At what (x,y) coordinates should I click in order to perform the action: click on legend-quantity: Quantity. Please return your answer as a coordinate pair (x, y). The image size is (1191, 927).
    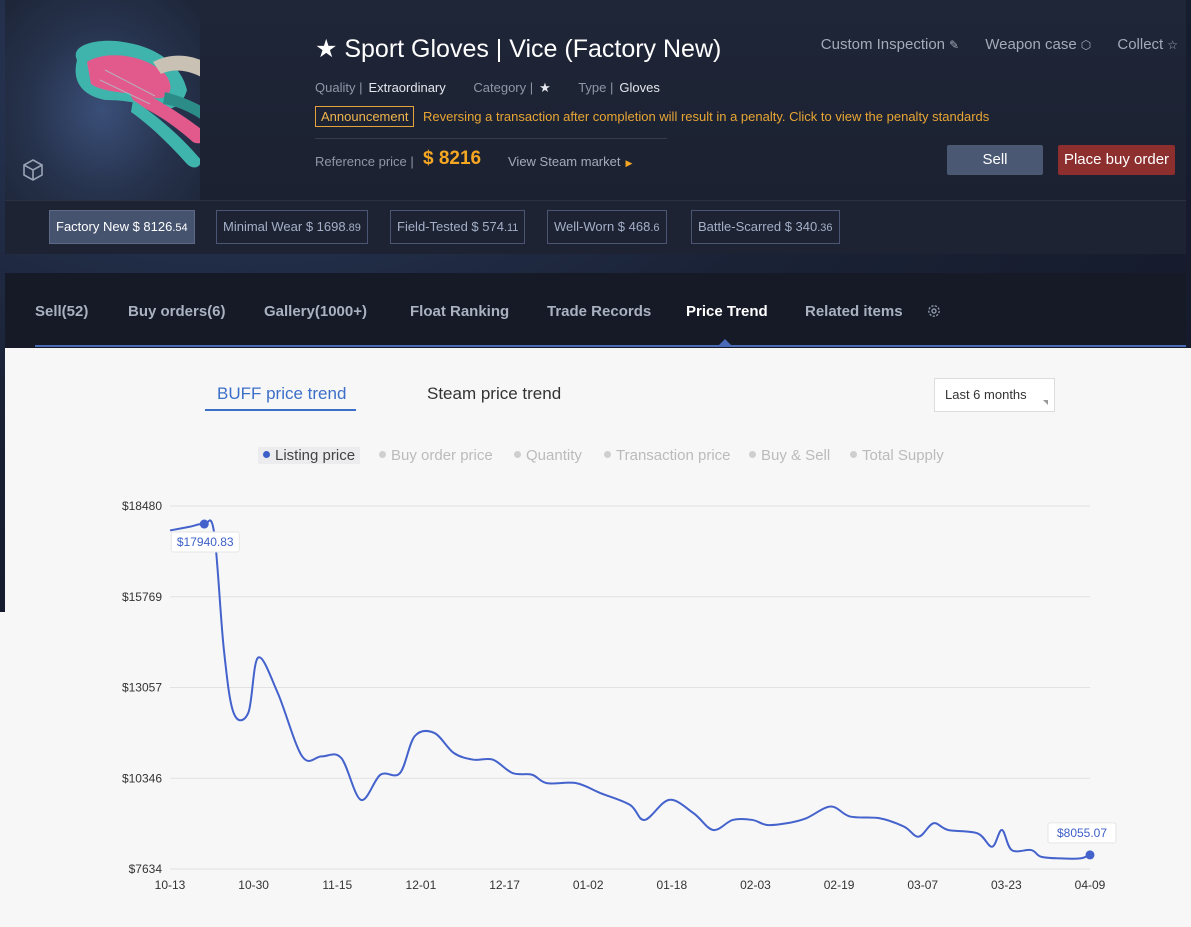
    Looking at the image, I should click on (548, 455).